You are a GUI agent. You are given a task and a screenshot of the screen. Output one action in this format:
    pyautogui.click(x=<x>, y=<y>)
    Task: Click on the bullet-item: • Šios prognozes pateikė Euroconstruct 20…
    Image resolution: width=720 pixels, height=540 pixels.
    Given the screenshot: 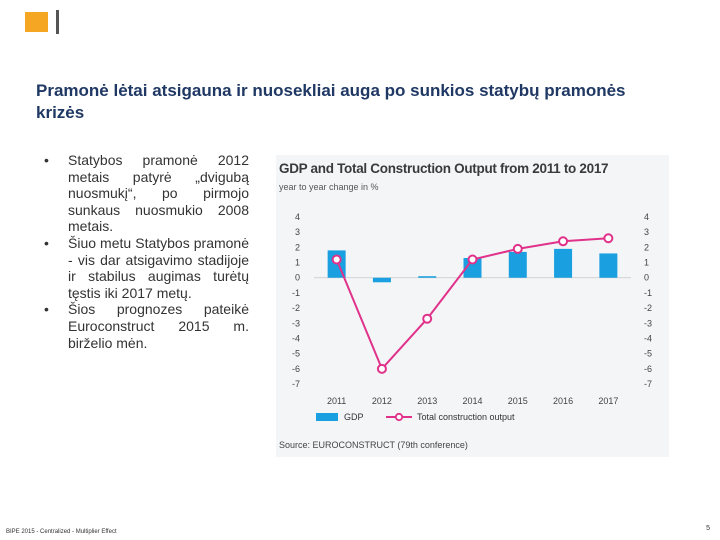 What is the action you would take?
    pyautogui.click(x=146, y=326)
    